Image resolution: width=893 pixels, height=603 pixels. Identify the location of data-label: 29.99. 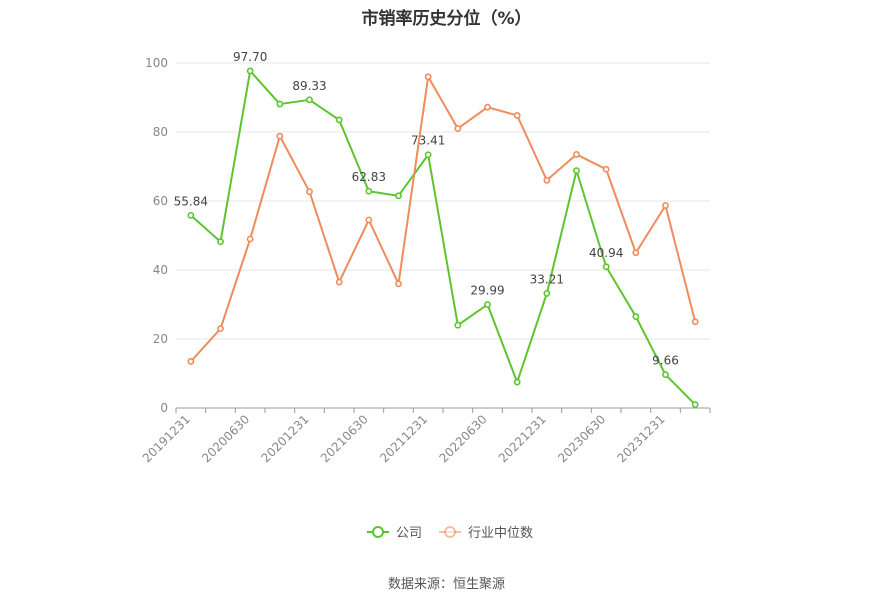
(487, 291).